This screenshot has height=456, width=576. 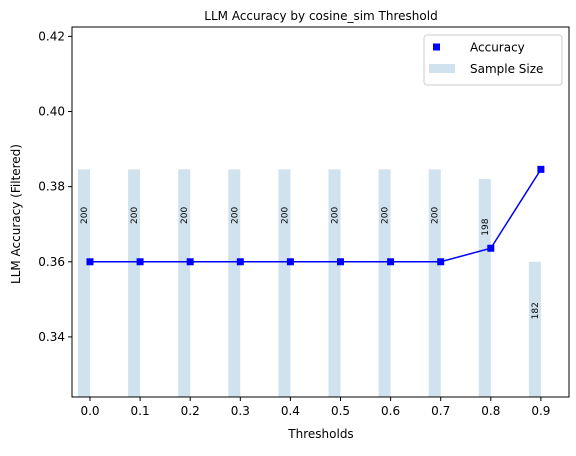 What do you see at coordinates (140, 411) in the screenshot?
I see `x-tick-label: 0.1` at bounding box center [140, 411].